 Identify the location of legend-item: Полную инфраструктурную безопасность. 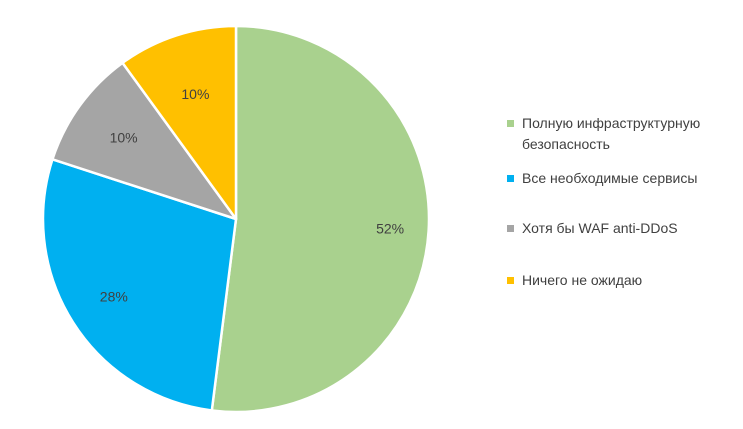
(622, 134).